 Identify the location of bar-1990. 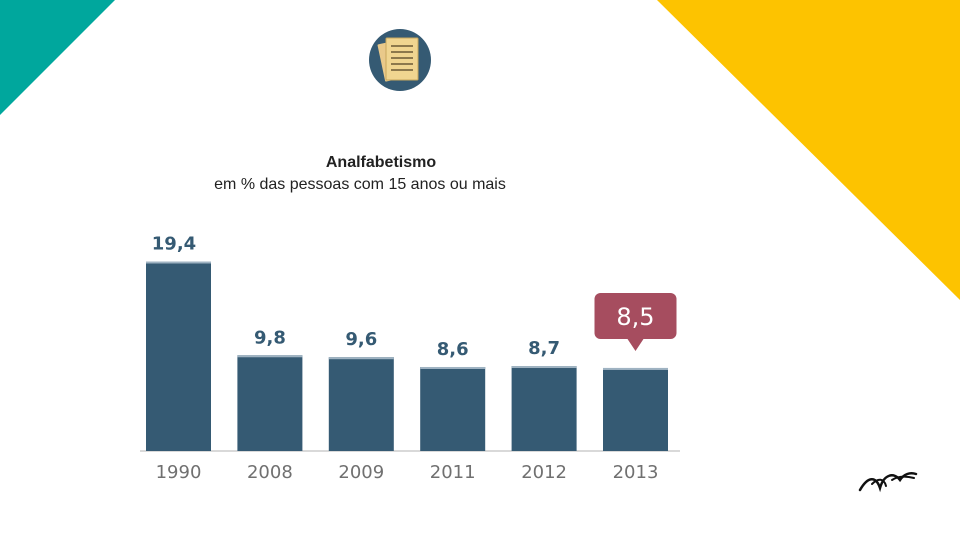
(178, 356).